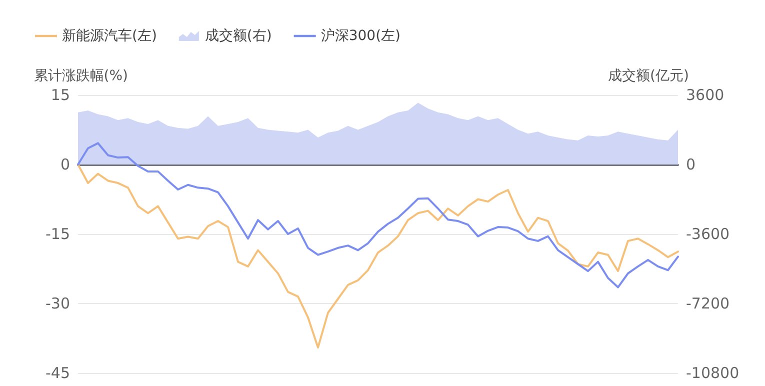 This screenshot has width=765, height=386. Describe the element at coordinates (360, 36) in the screenshot. I see `legend-label: 沪深300(左)` at that location.